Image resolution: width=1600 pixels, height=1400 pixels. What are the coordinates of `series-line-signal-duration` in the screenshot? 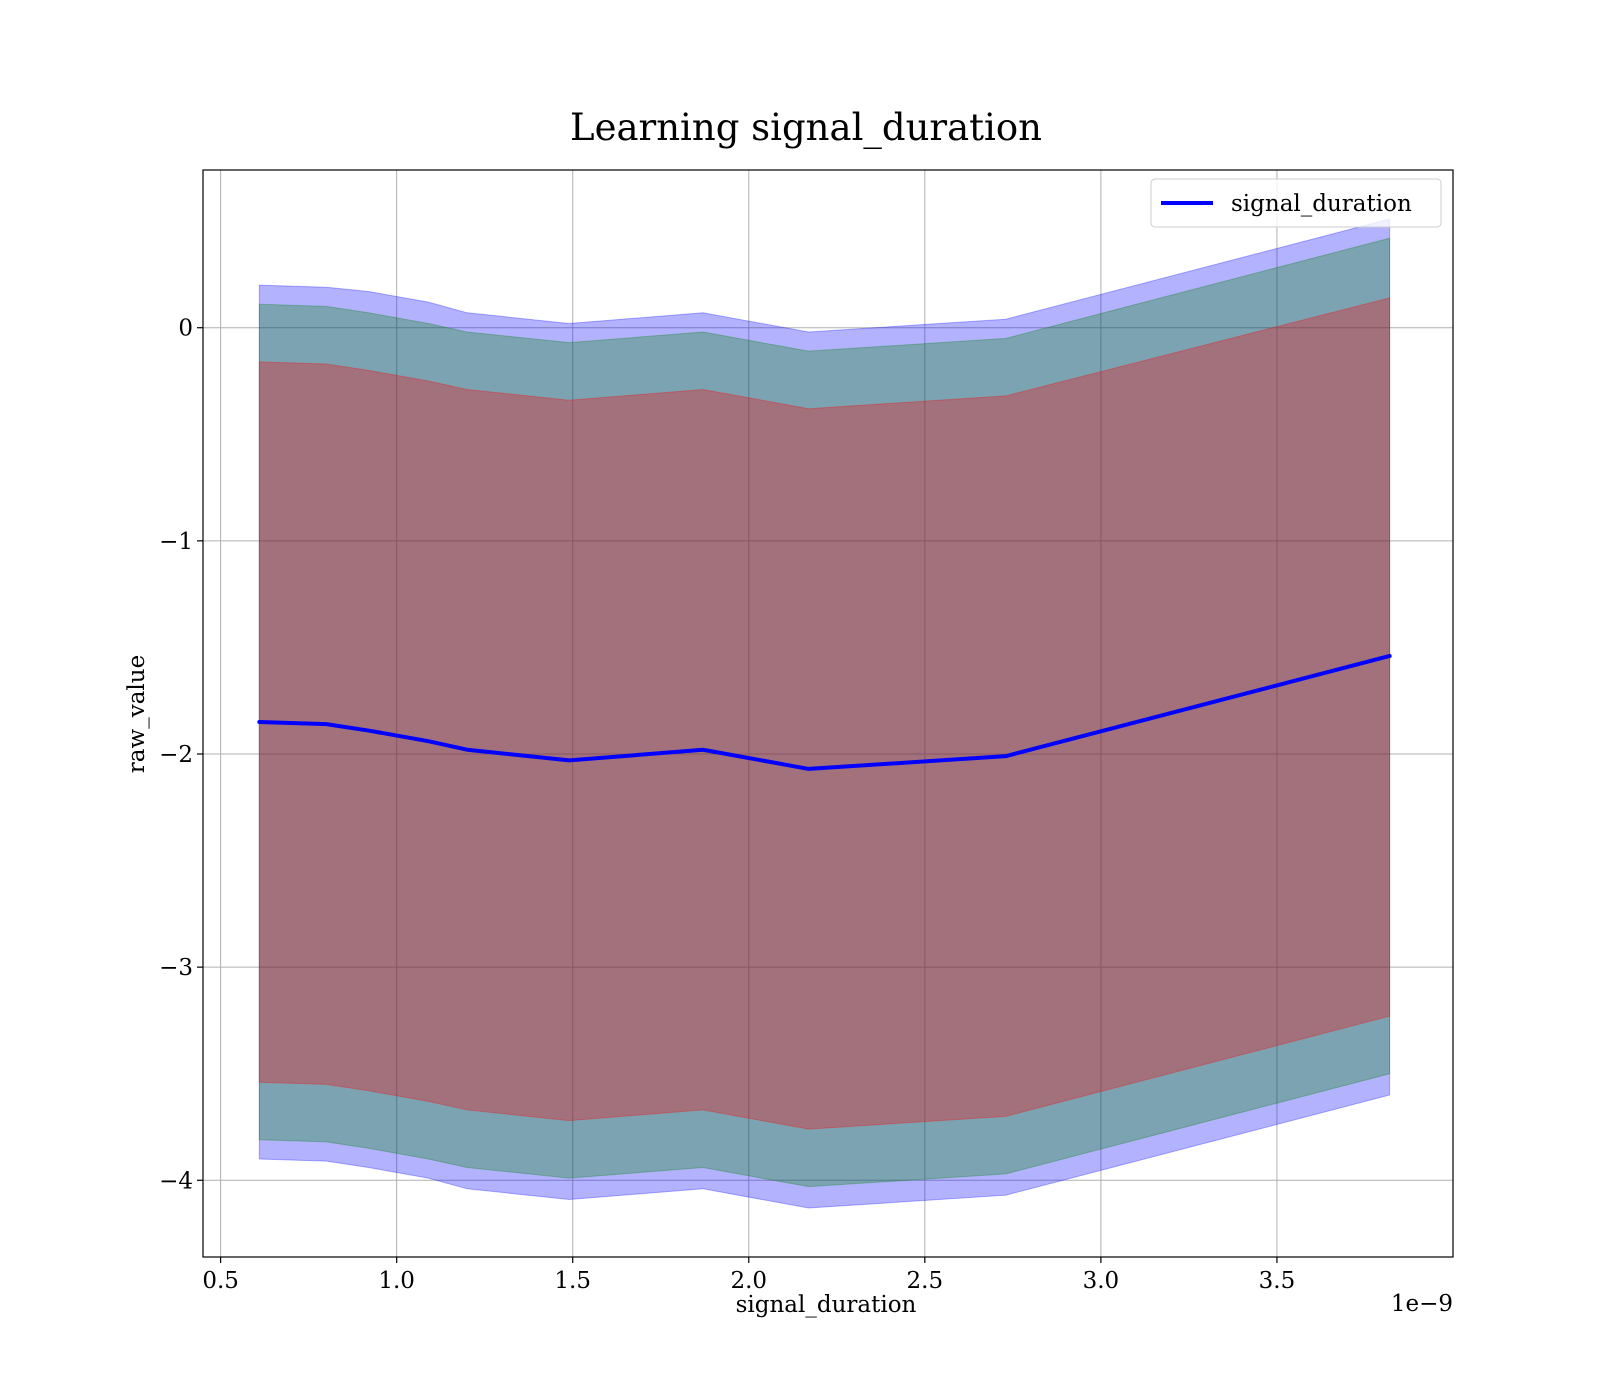 It's located at (824, 712).